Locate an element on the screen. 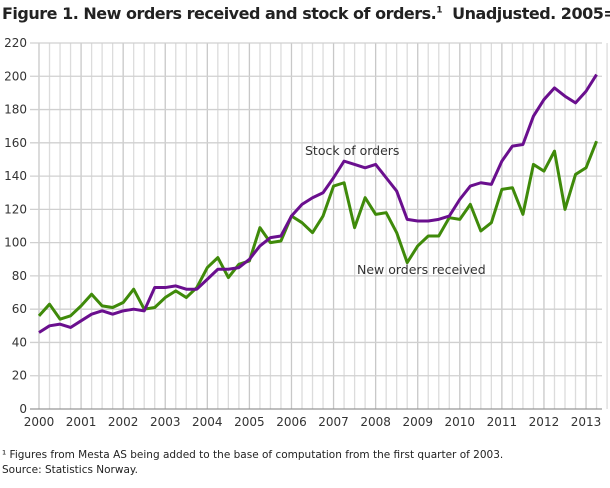 This screenshot has height=488, width=610. y-tick-label: 180 is located at coordinates (15, 110).